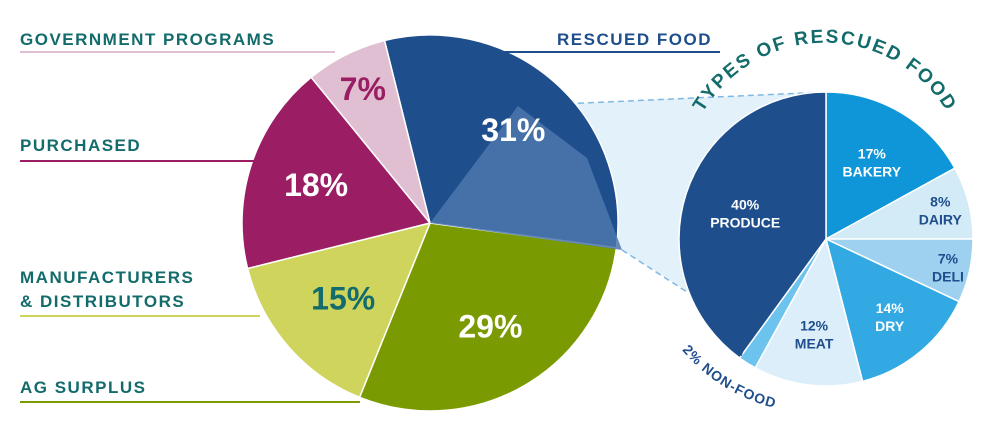 Image resolution: width=1000 pixels, height=440 pixels. Describe the element at coordinates (513, 130) in the screenshot. I see `main-label-rescued-food: 31%` at that location.